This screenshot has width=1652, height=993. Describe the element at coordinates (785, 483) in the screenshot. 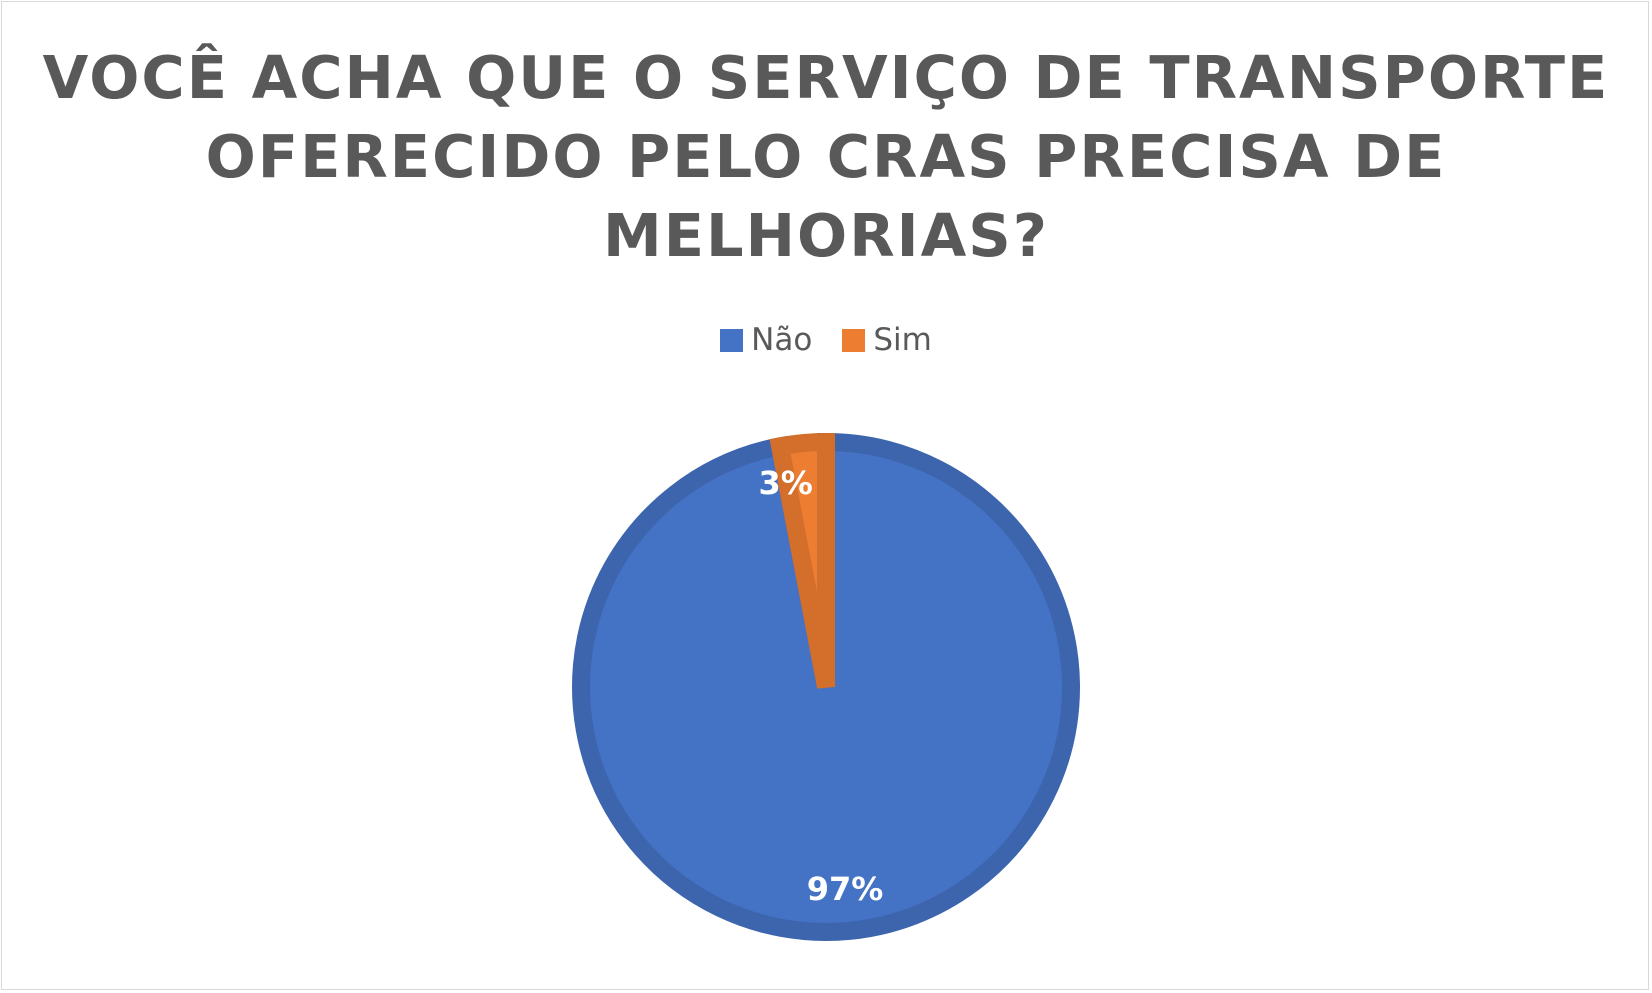

I see `pie-label-sim: 3%` at that location.